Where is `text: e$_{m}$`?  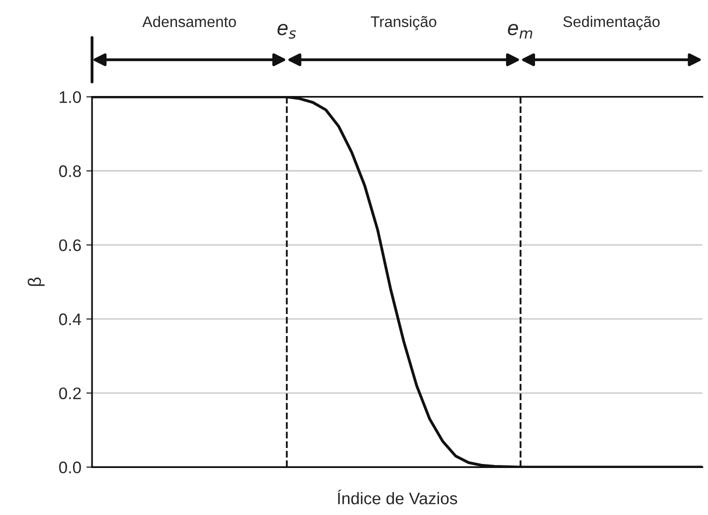 text: e$_{m}$ is located at coordinates (520, 31).